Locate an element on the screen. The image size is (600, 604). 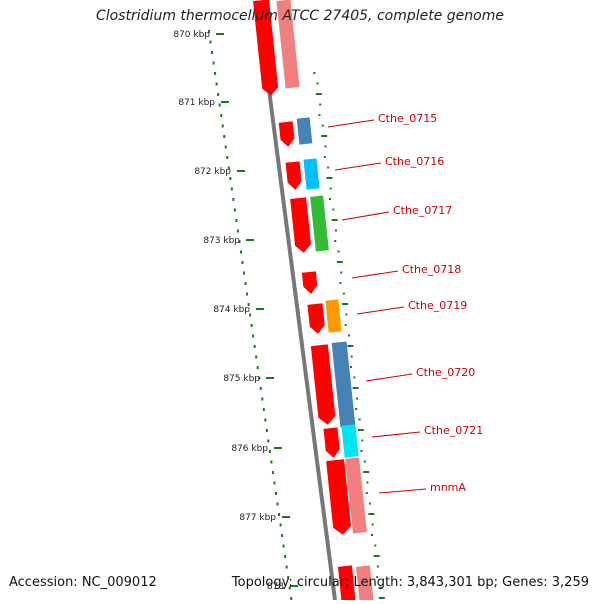
ruler-tick-label: 875 kbp is located at coordinates (241, 379).